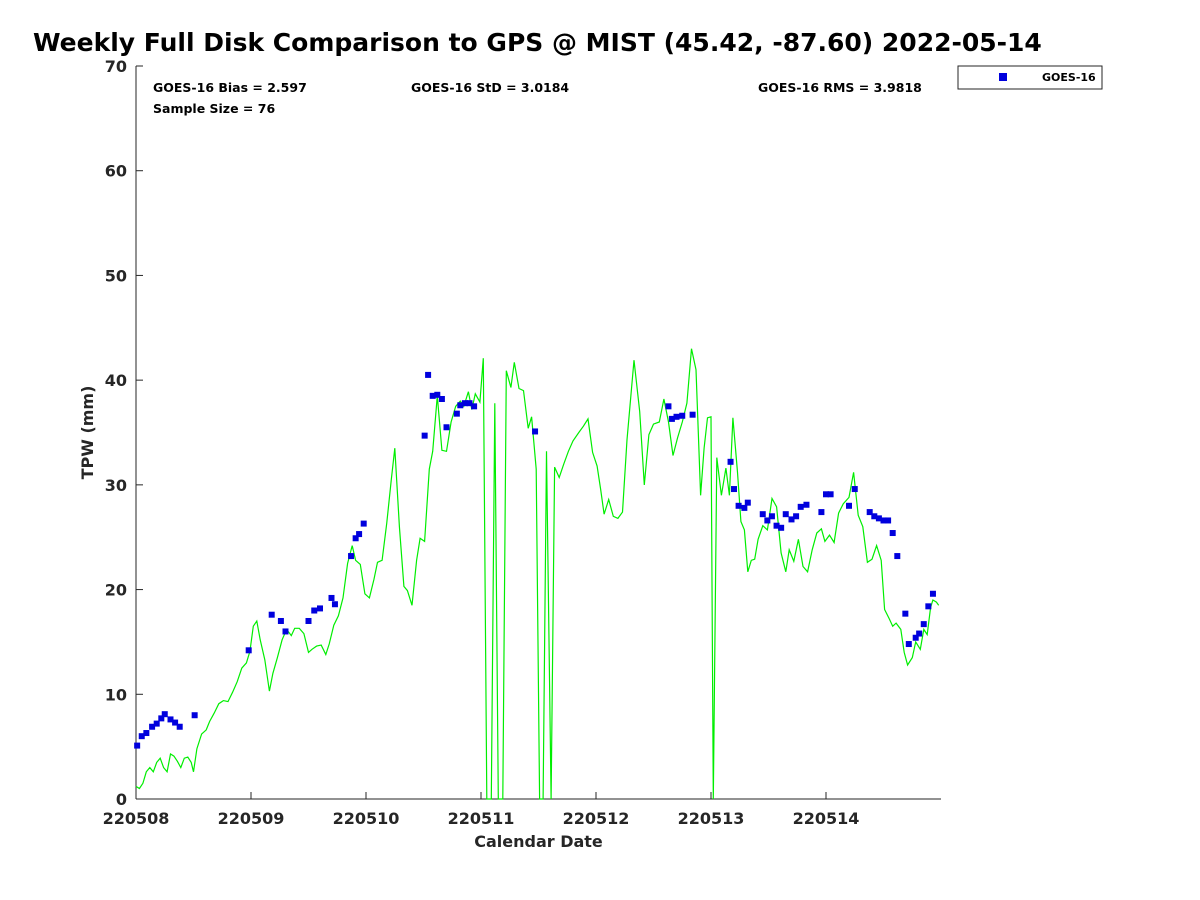 The width and height of the screenshot is (1200, 900). What do you see at coordinates (840, 87) in the screenshot?
I see `rms-stat: GOES-16 RMS = 3.9818` at bounding box center [840, 87].